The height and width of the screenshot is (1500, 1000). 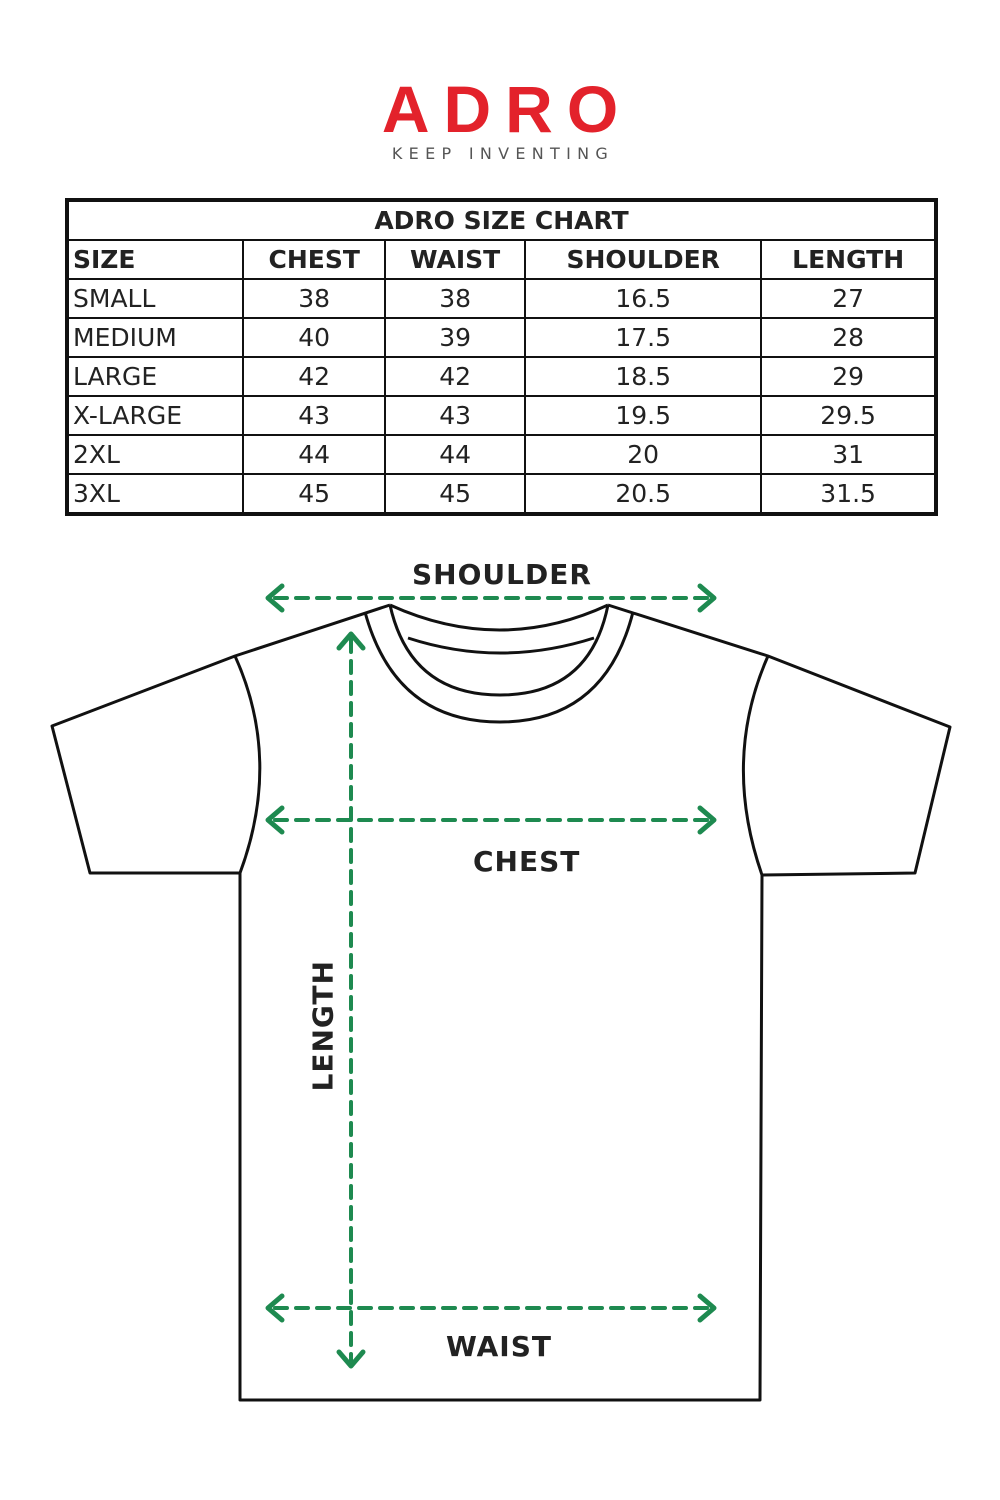 What do you see at coordinates (643, 494) in the screenshot?
I see `measurement-cell: 20.5` at bounding box center [643, 494].